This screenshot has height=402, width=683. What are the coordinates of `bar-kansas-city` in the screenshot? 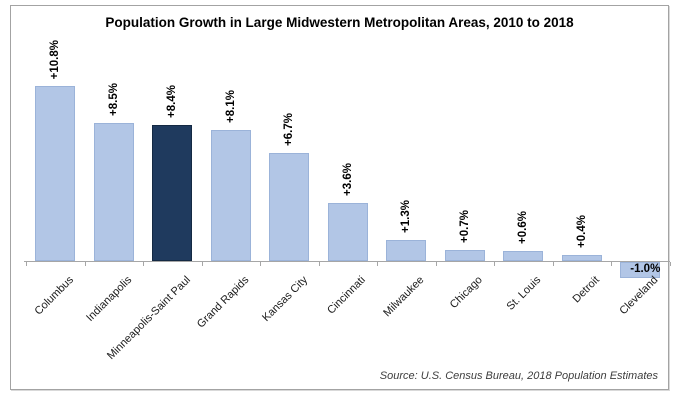 It's located at (289, 206).